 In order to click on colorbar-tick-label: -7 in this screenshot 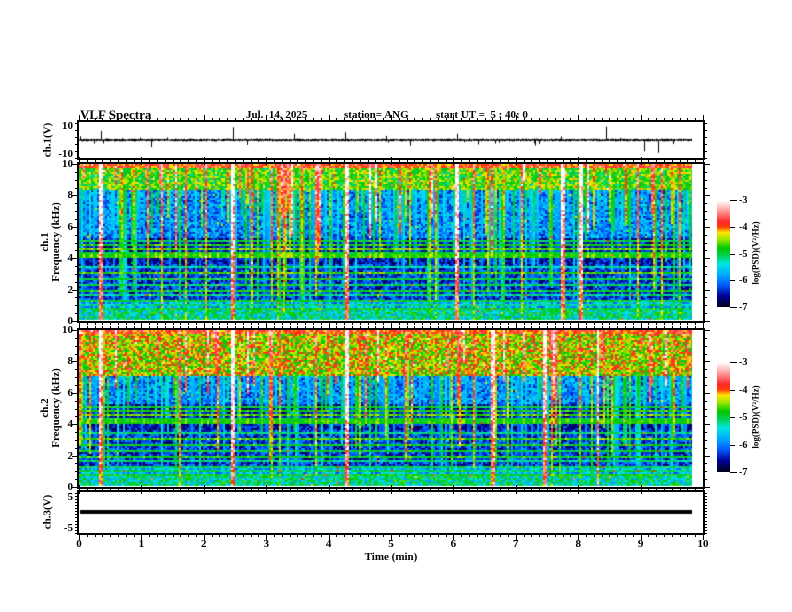, I will do `click(743, 472)`.